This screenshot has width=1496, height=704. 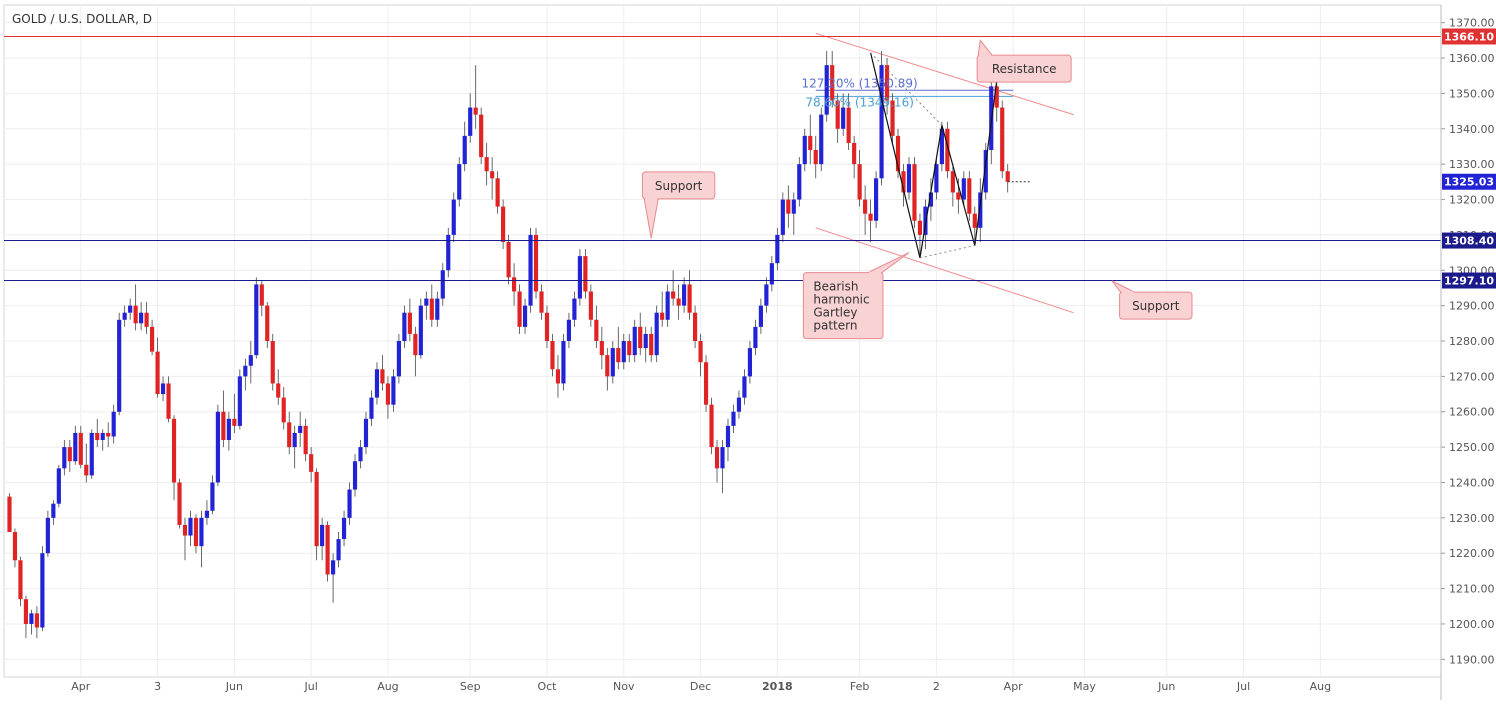 I want to click on last-price-tag, so click(x=1469, y=181).